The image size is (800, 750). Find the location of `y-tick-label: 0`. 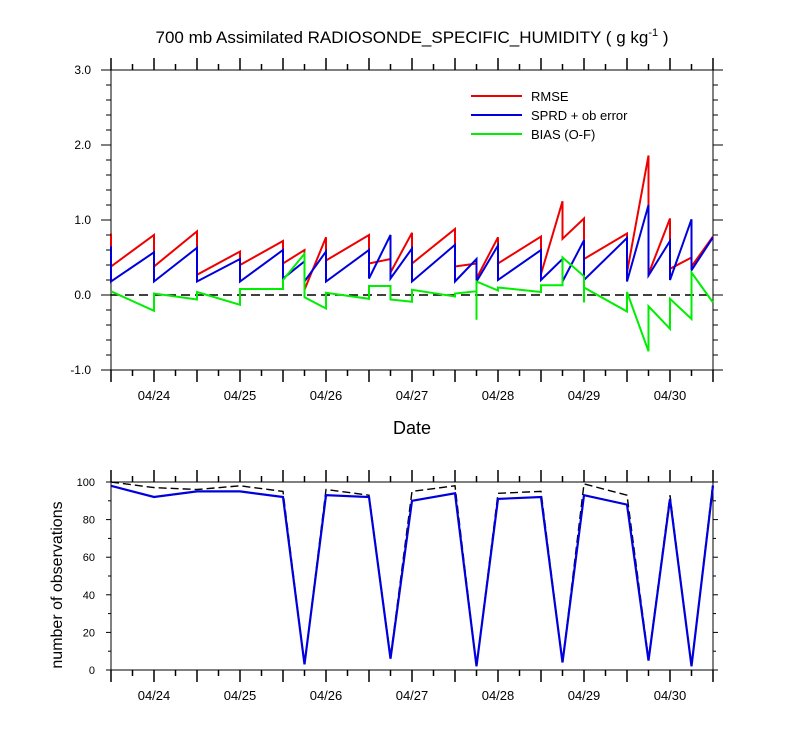

y-tick-label: 0 is located at coordinates (92, 671).